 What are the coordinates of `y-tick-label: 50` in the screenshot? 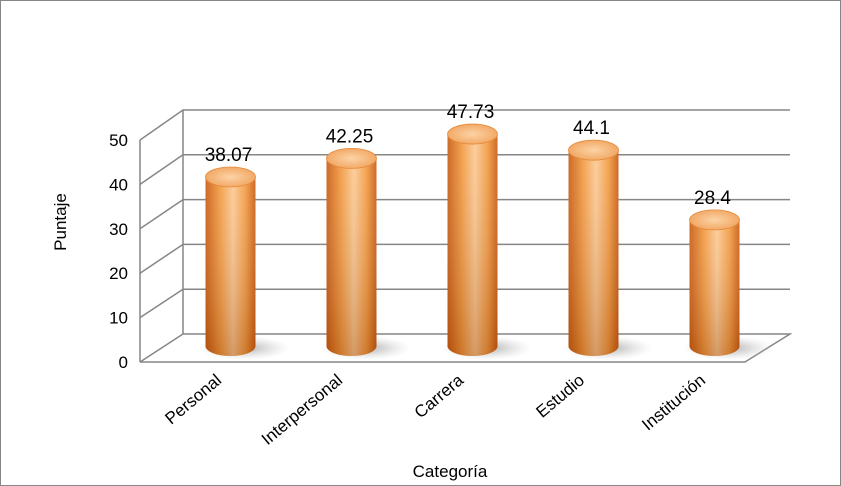 It's located at (118, 140).